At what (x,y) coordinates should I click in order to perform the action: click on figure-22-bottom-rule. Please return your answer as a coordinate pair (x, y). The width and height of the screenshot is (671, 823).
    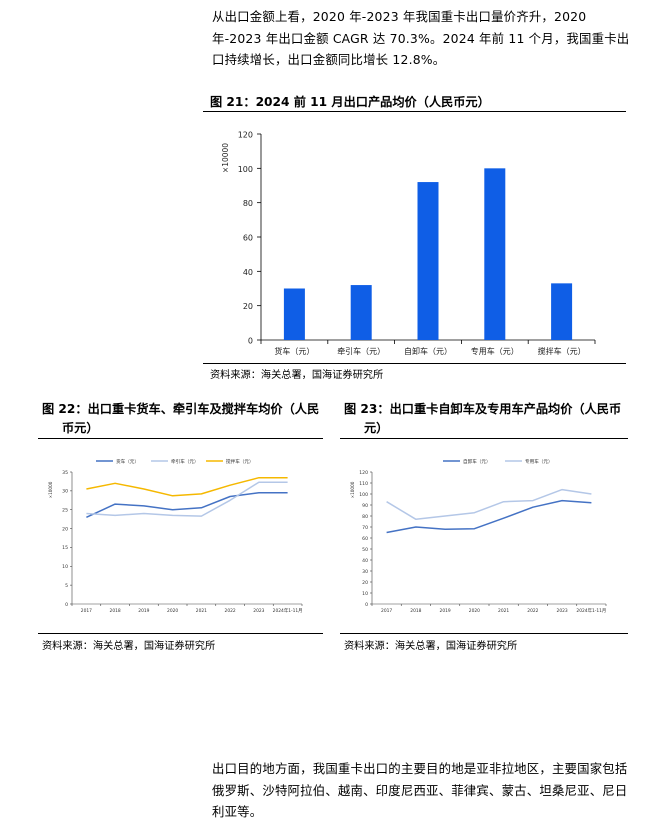
    Looking at the image, I should click on (180, 633).